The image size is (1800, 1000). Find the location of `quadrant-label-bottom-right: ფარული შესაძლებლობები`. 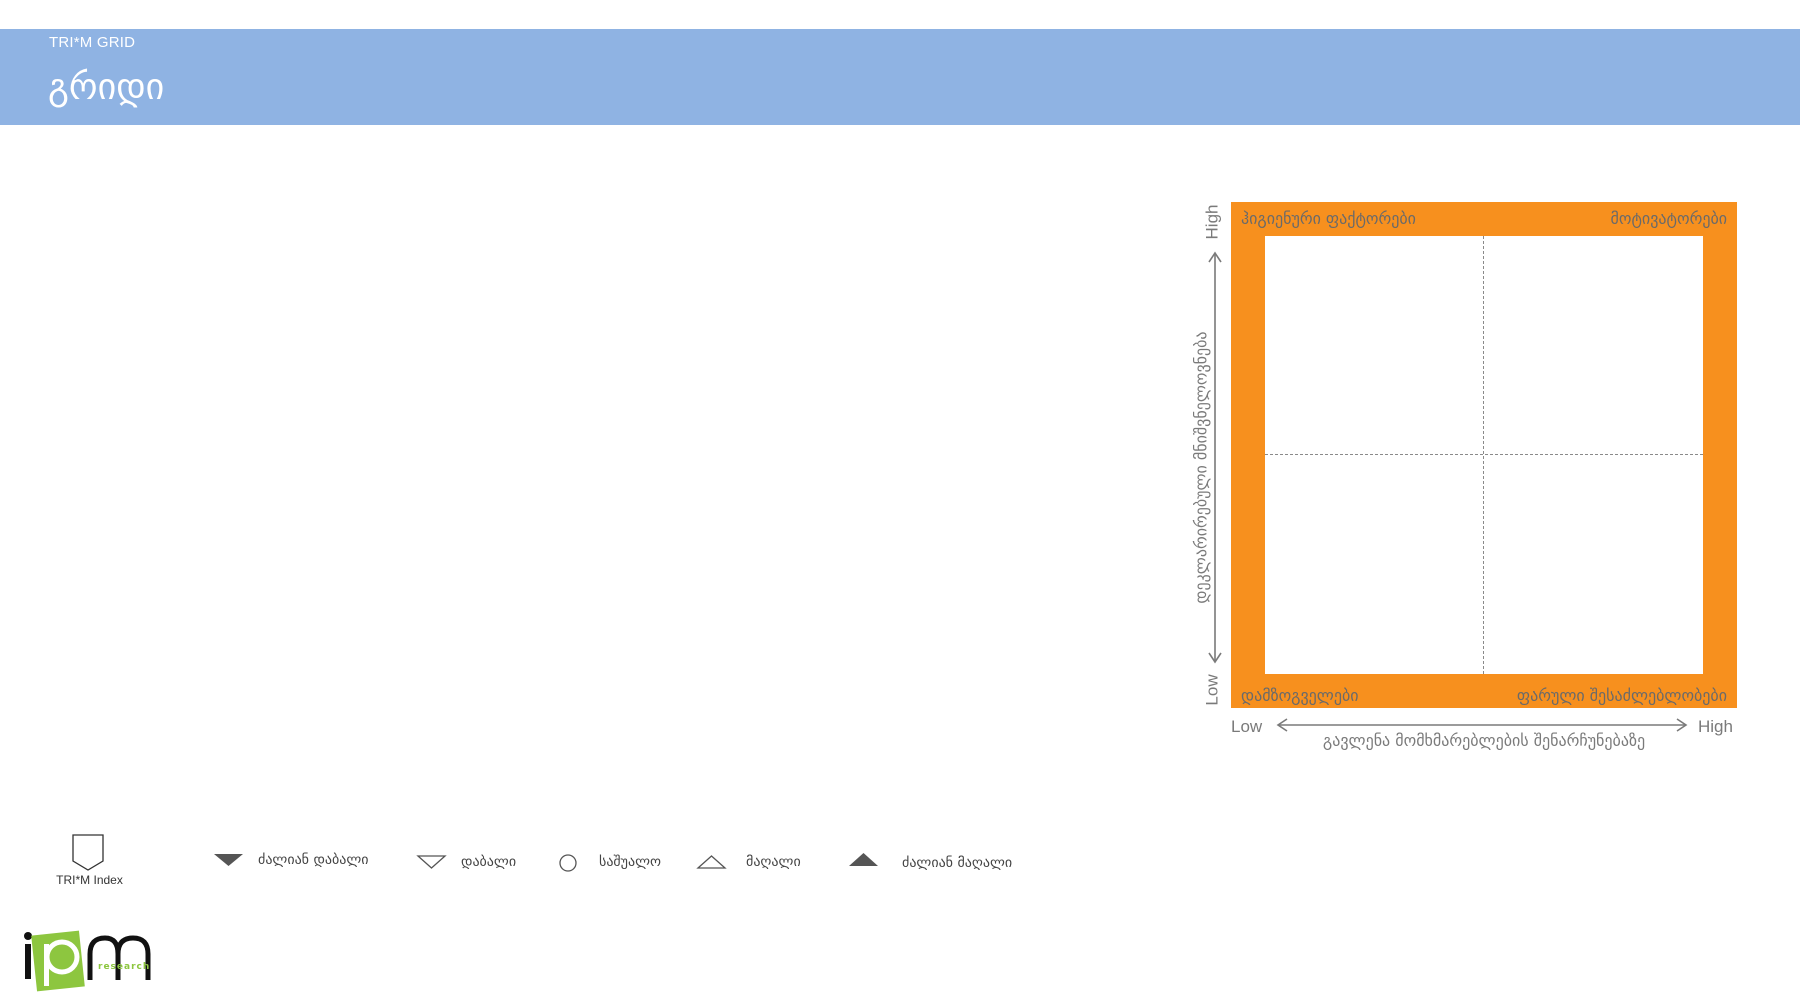

quadrant-label-bottom-right: ფარული შესაძლებლობები is located at coordinates (1621, 695).